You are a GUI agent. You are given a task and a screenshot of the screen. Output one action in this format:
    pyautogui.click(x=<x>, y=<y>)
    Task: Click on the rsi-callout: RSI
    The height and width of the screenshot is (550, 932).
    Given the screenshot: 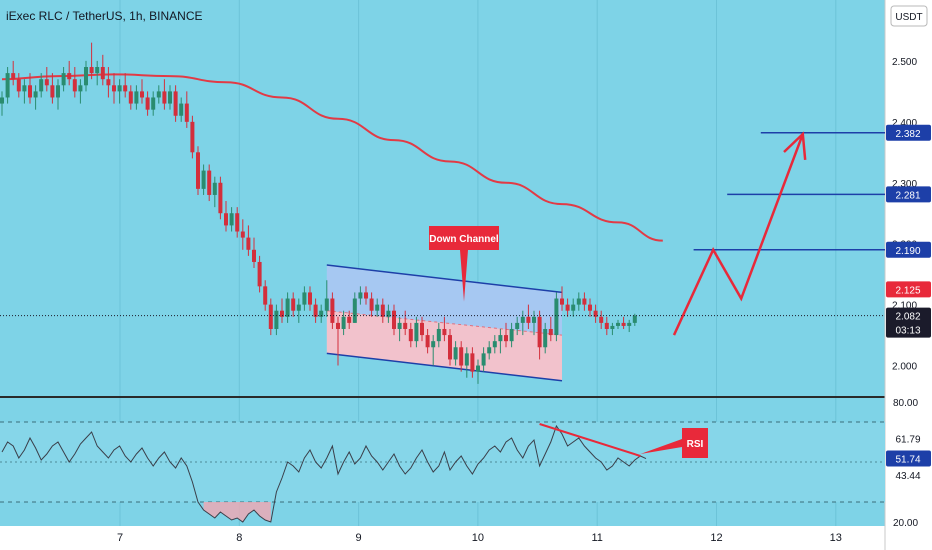 What is the action you would take?
    pyautogui.click(x=674, y=443)
    